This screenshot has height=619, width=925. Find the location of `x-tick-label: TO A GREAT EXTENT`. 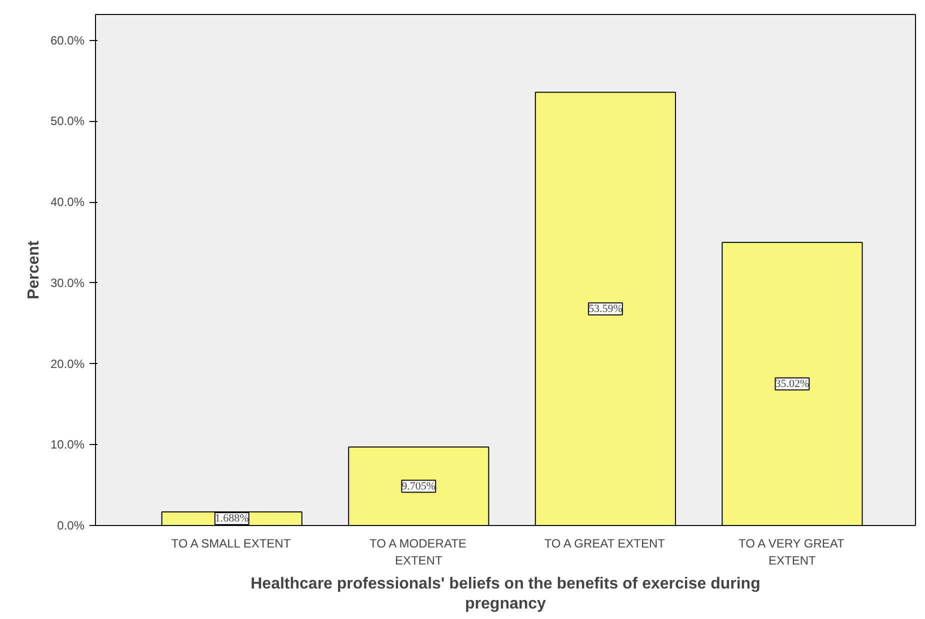

x-tick-label: TO A GREAT EXTENT is located at coordinates (605, 543).